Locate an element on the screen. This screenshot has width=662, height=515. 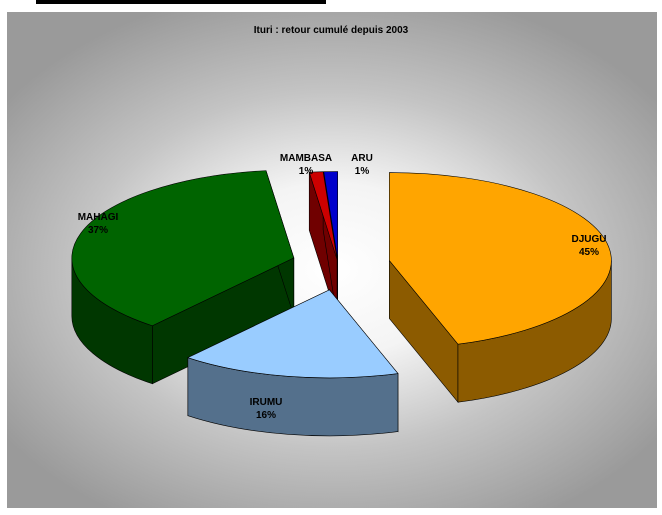
slice-value-aru: 1% is located at coordinates (362, 171).